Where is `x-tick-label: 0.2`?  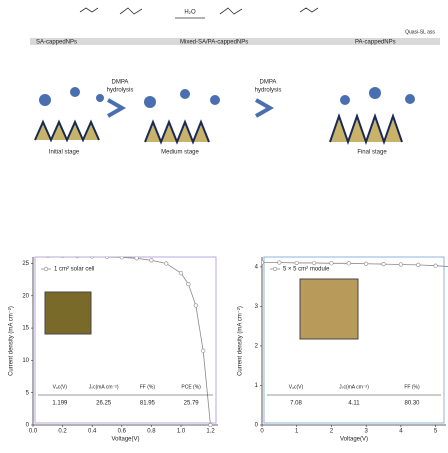 x-tick-label: 0.2 is located at coordinates (62, 432).